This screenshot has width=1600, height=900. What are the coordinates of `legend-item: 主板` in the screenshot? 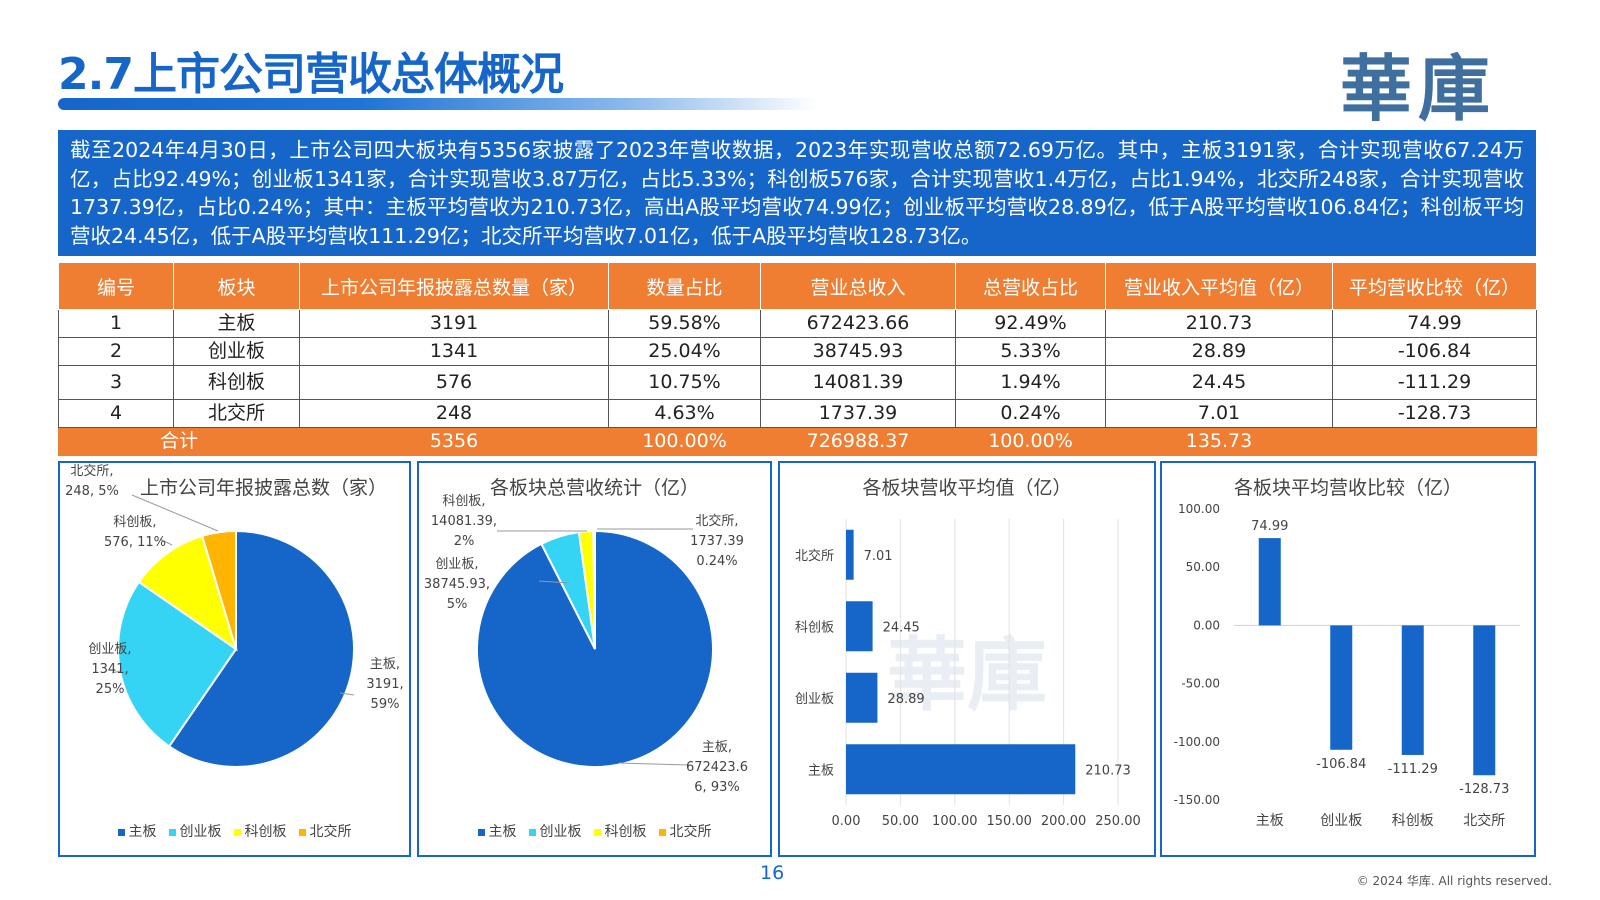 It's located at (137, 832).